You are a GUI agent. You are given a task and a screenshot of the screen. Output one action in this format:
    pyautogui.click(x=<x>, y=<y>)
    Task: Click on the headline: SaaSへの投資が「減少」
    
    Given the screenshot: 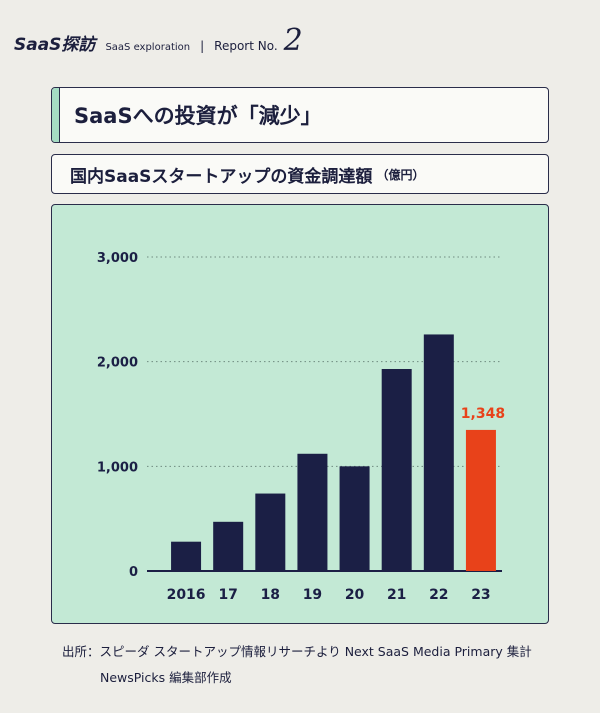 What is the action you would take?
    pyautogui.click(x=198, y=116)
    